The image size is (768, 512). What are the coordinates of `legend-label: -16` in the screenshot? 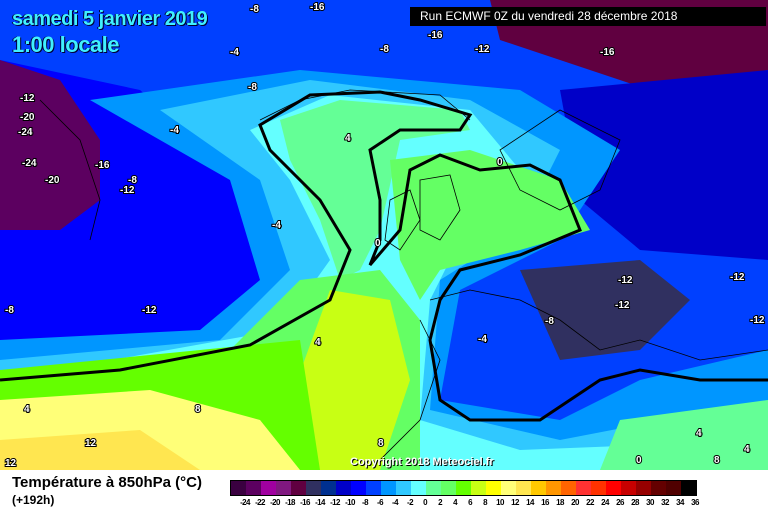 It's located at (305, 502).